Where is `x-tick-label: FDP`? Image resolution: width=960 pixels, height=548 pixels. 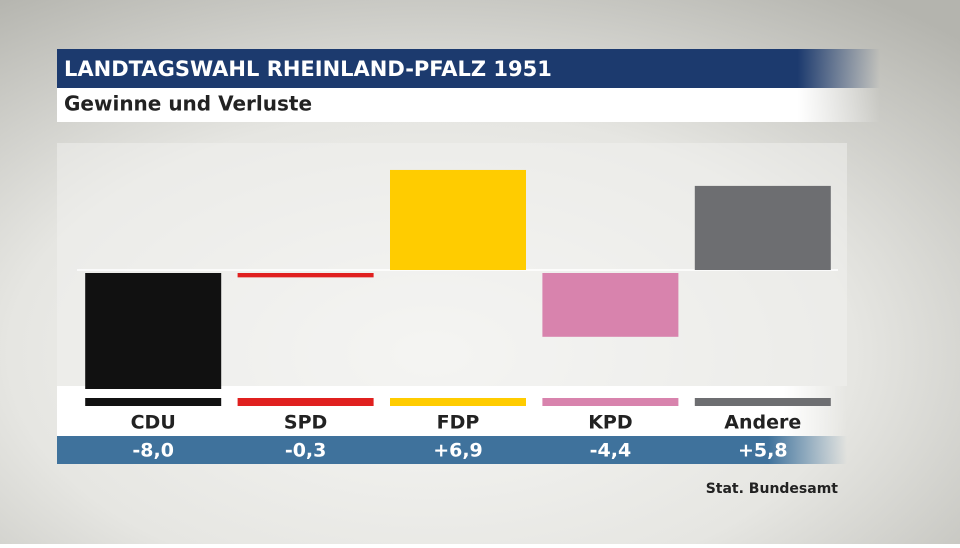
x-tick-label: FDP is located at coordinates (458, 423).